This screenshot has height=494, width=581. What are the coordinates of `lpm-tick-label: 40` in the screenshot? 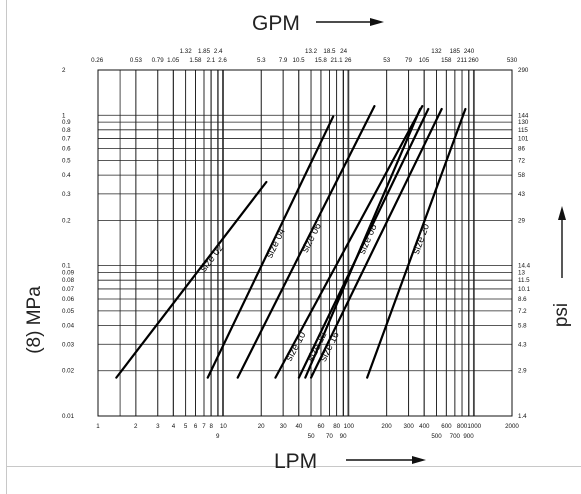 It's located at (298, 426).